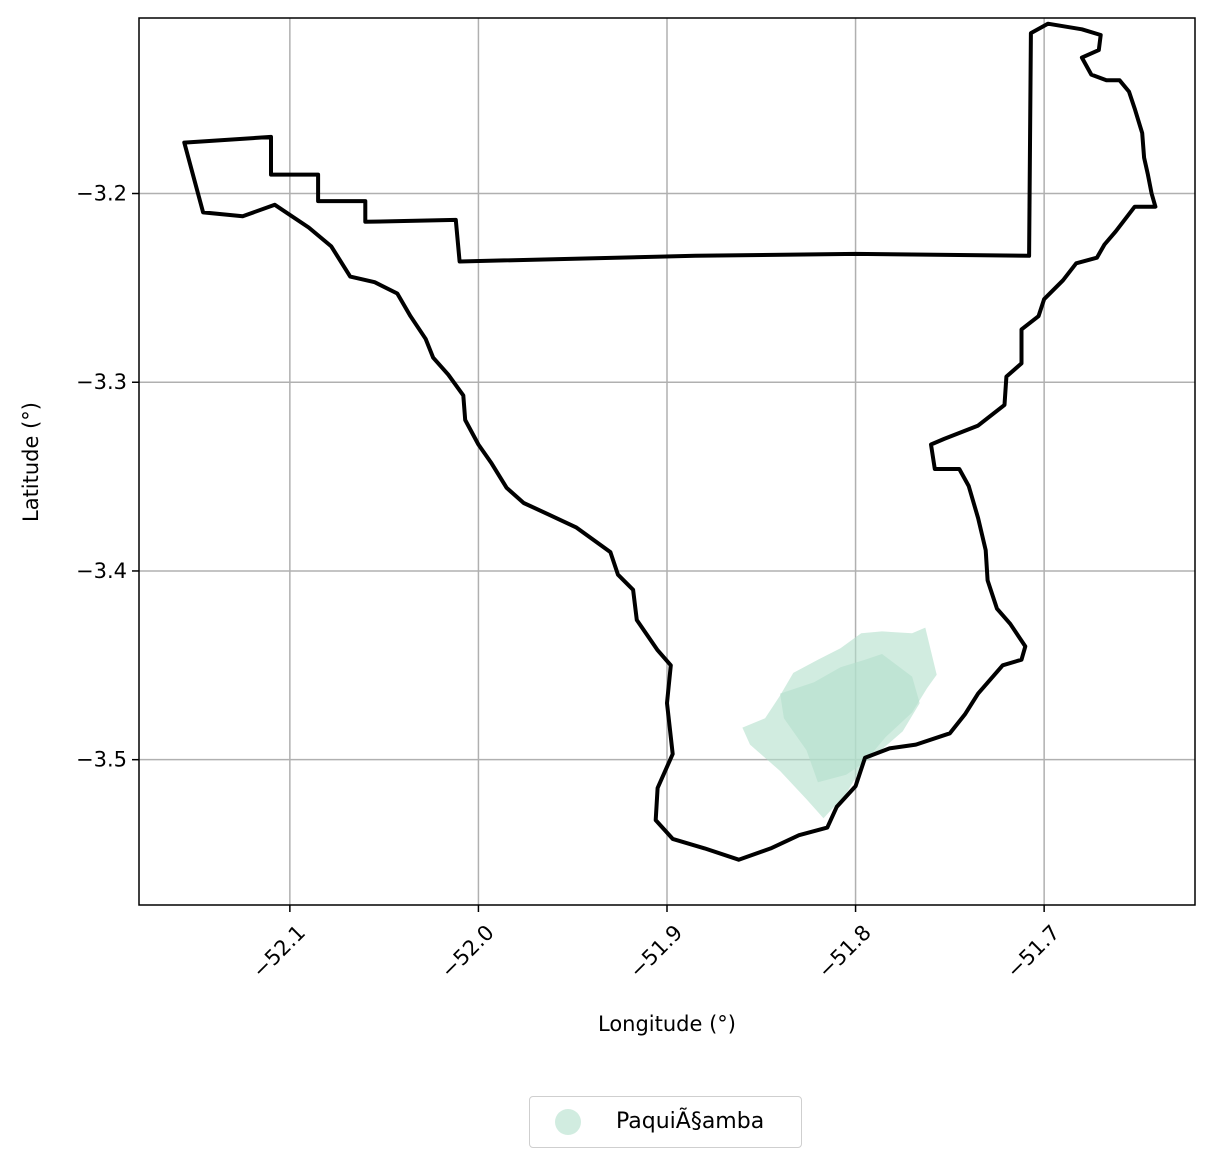 The height and width of the screenshot is (1168, 1213). What do you see at coordinates (656, 951) in the screenshot?
I see `x-tick-label: −51.9` at bounding box center [656, 951].